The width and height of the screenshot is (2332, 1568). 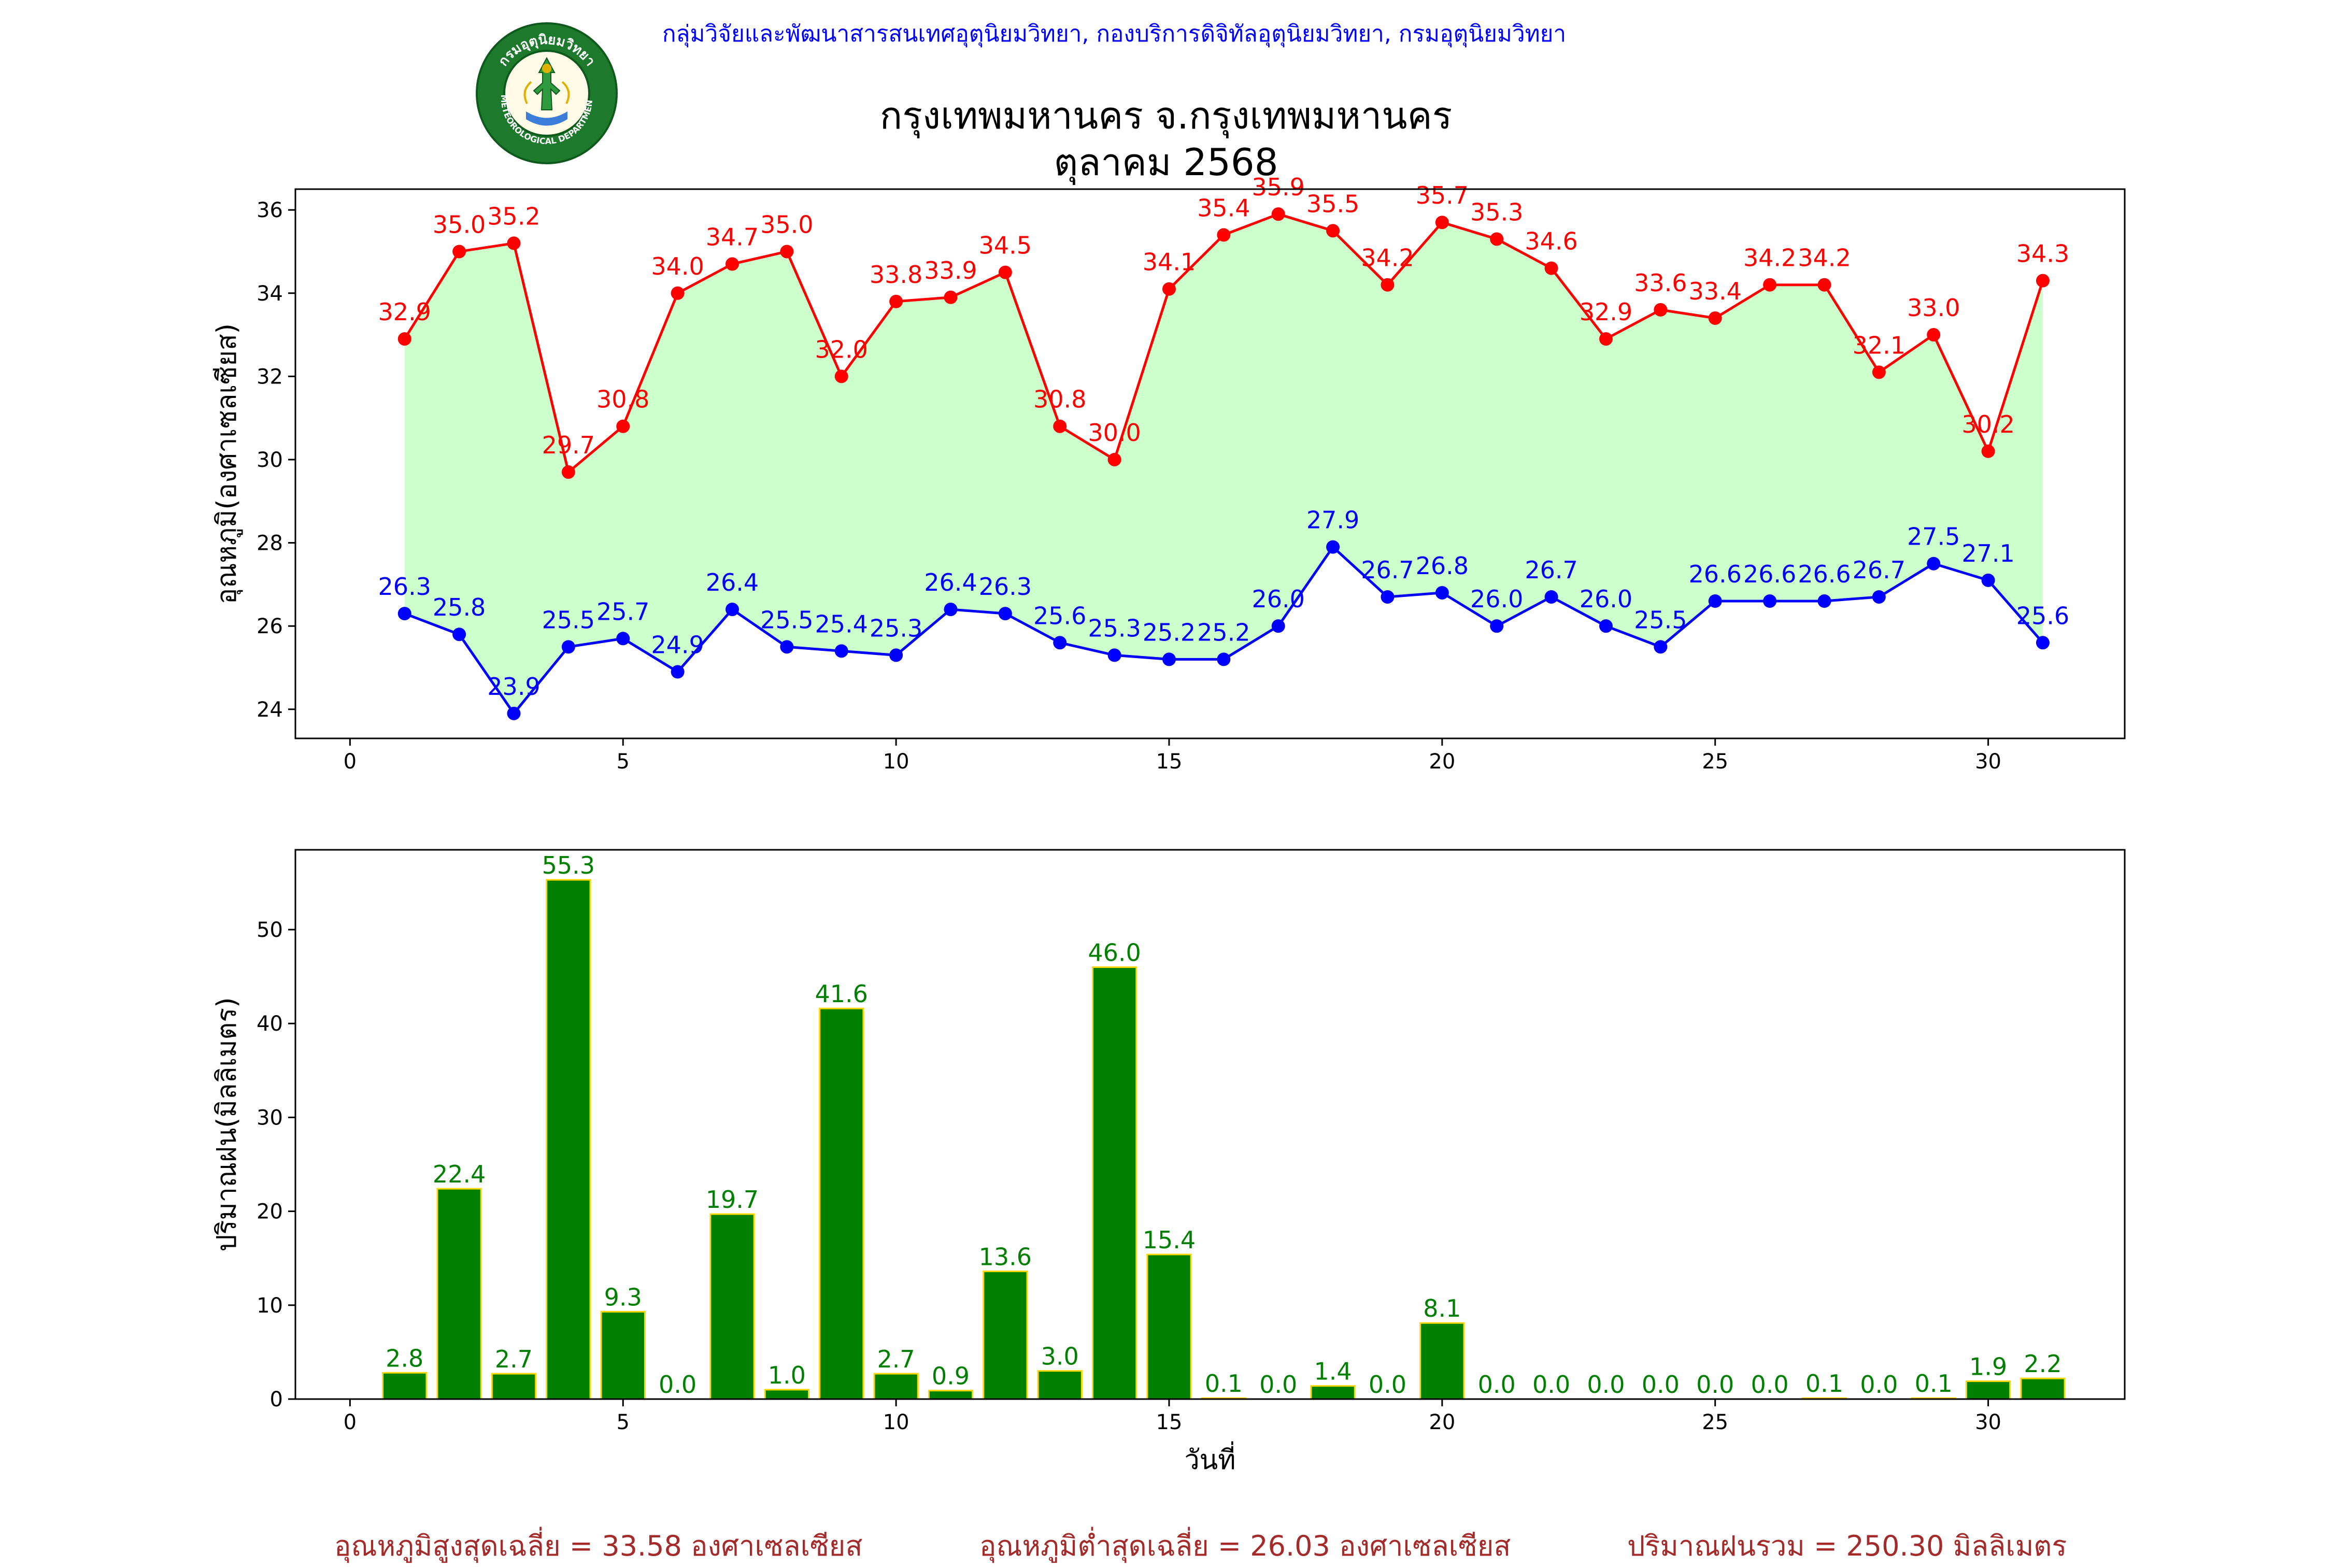 I want to click on max-temperature-label-day-8: 35.0, so click(x=787, y=224).